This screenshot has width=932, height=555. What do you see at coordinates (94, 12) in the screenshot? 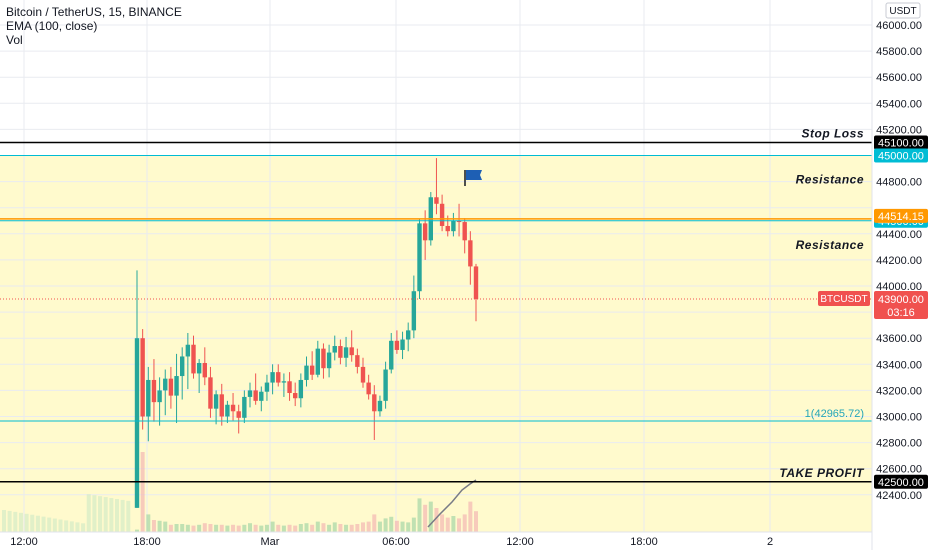
I see `symbol-title: Bitcoin / TetherUS, 15, BINANCE` at bounding box center [94, 12].